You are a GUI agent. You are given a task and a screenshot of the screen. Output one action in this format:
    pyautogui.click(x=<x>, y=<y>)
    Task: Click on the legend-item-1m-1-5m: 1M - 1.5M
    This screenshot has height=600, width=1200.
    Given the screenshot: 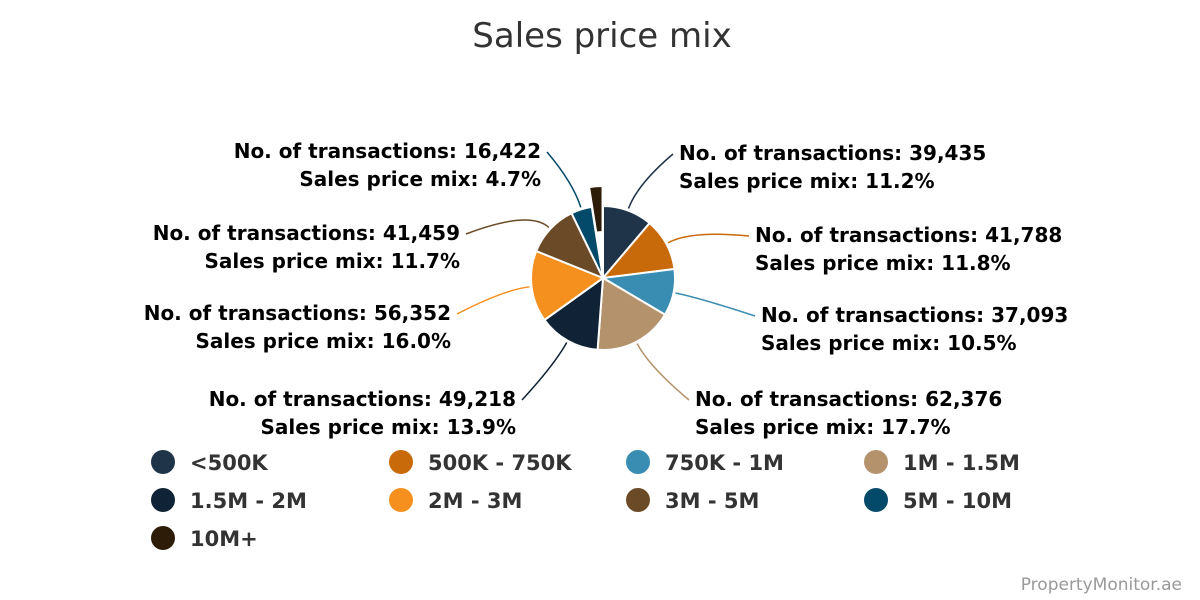 What is the action you would take?
    pyautogui.click(x=942, y=462)
    